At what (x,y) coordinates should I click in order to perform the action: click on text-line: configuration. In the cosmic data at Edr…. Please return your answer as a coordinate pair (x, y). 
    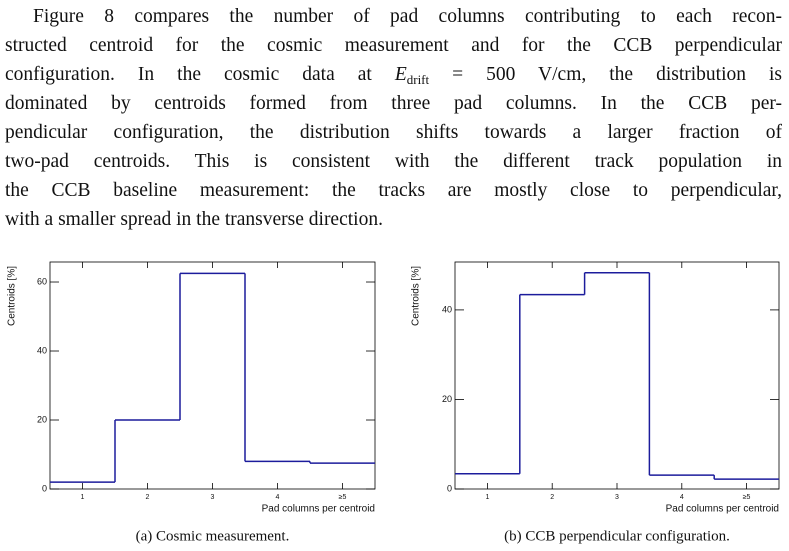
    Looking at the image, I should click on (393, 74).